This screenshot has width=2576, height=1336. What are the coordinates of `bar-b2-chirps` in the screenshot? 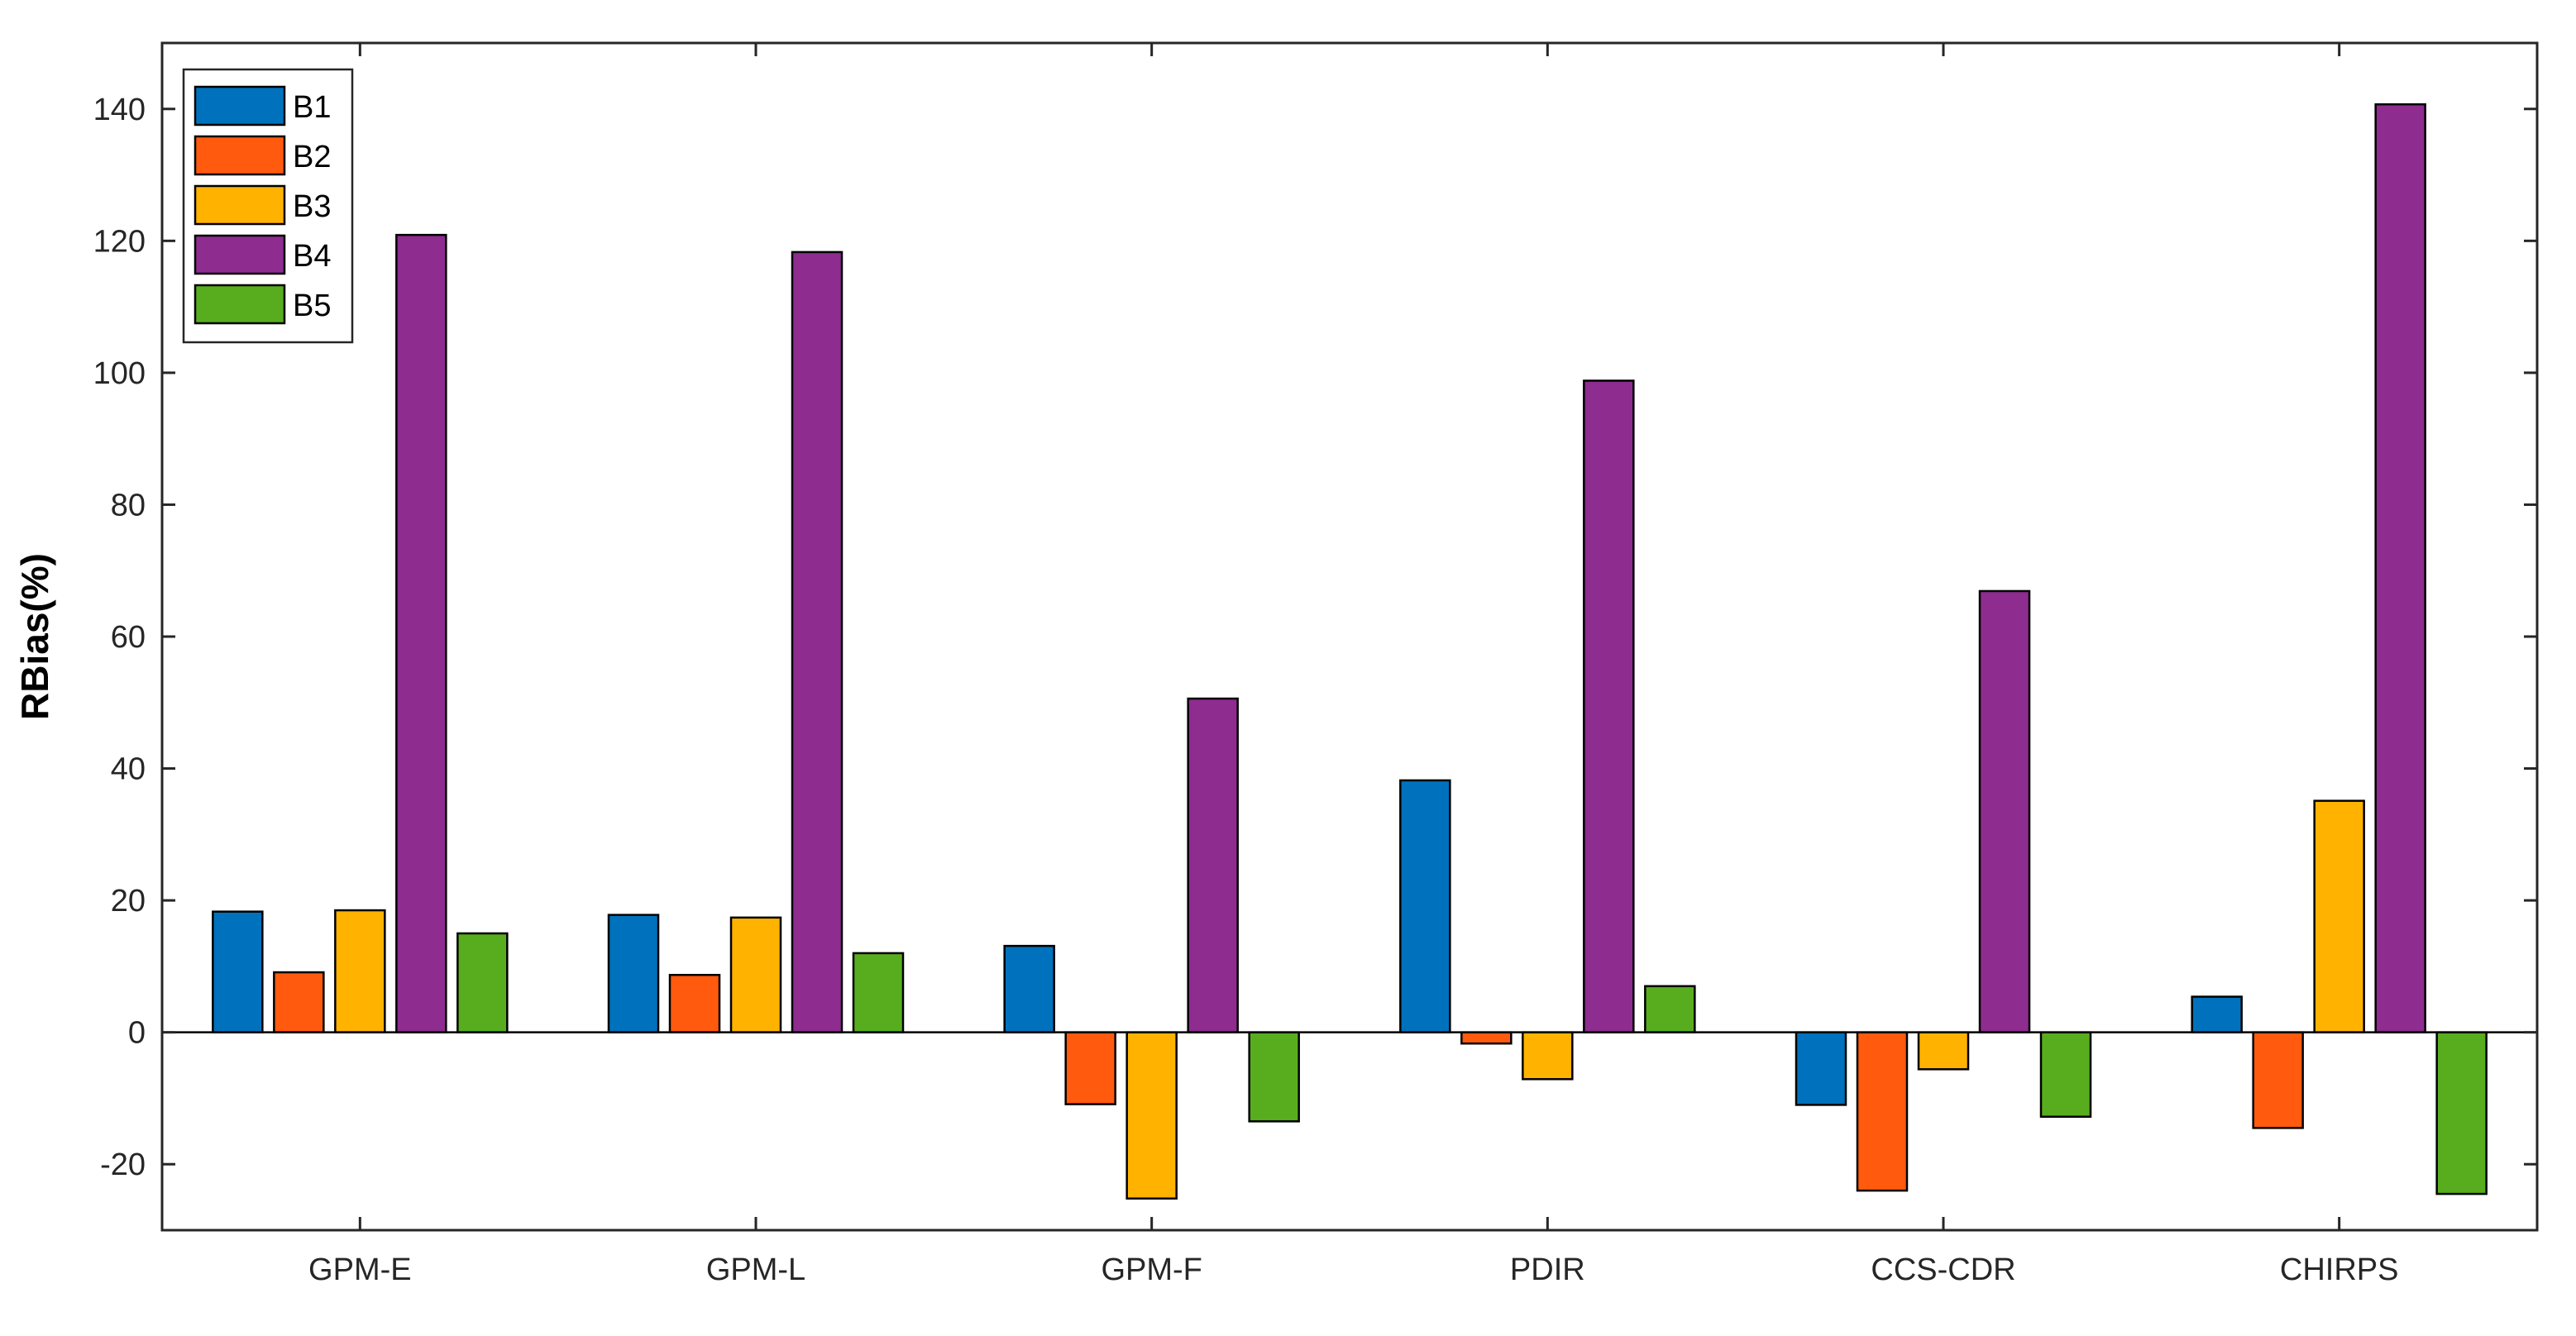 It's located at (2278, 1080).